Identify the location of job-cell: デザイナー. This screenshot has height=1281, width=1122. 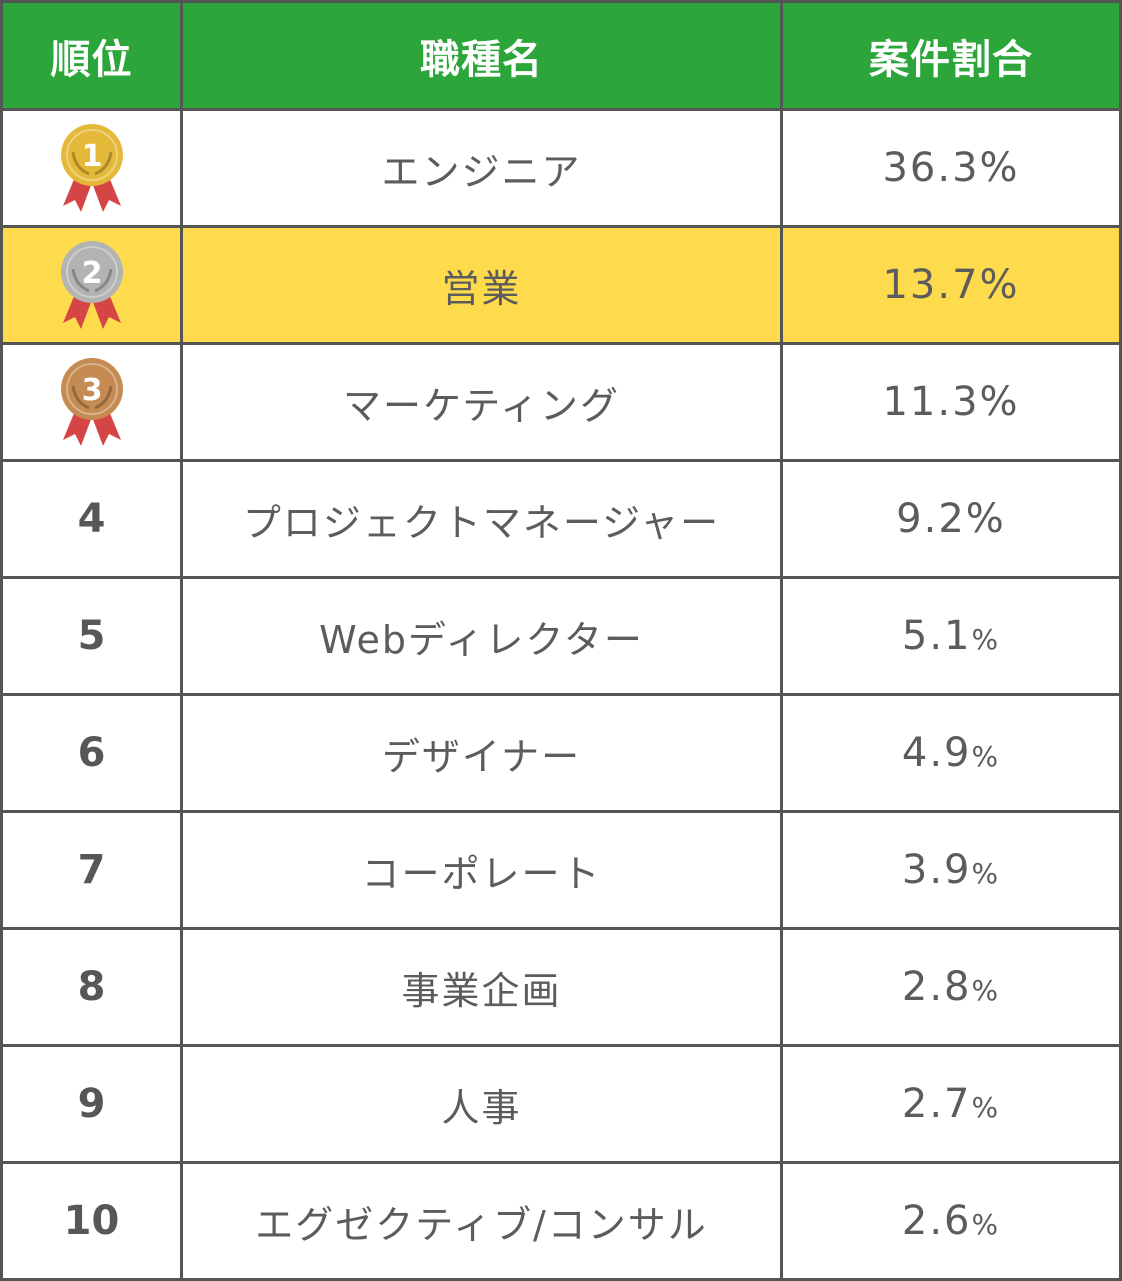
(481, 753).